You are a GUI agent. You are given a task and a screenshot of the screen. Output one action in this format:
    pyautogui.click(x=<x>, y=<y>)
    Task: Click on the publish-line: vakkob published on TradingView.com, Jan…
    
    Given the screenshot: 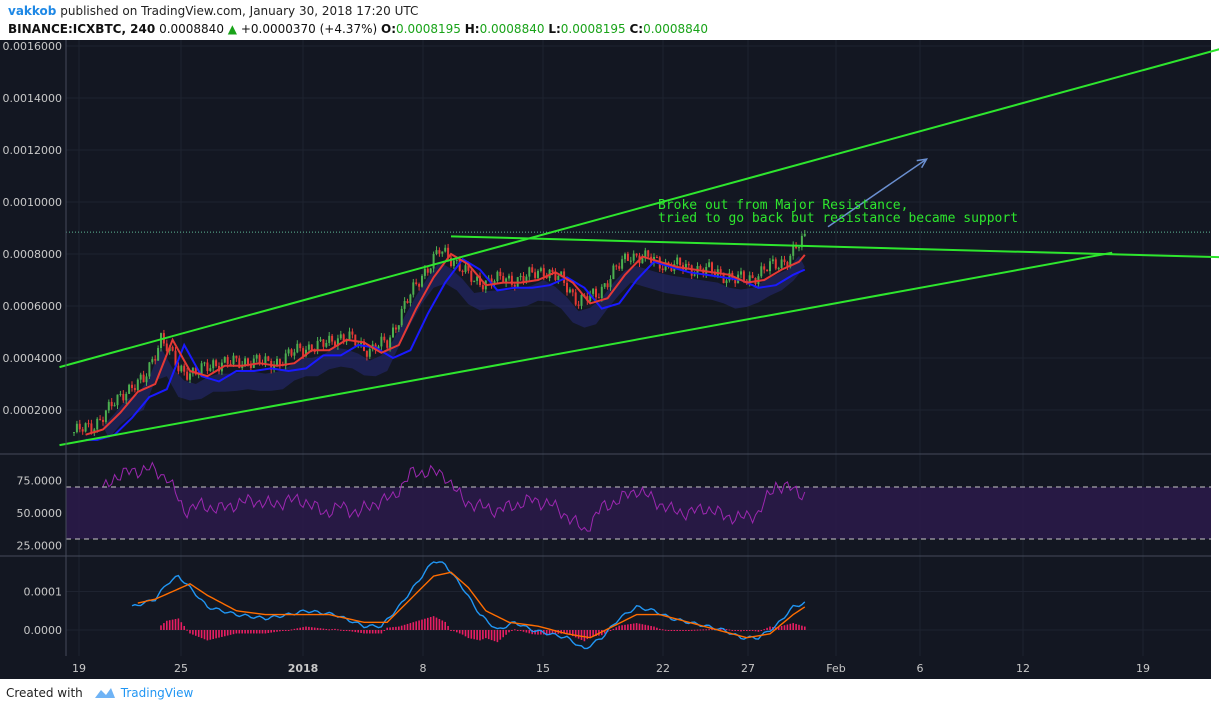 What is the action you would take?
    pyautogui.click(x=213, y=11)
    